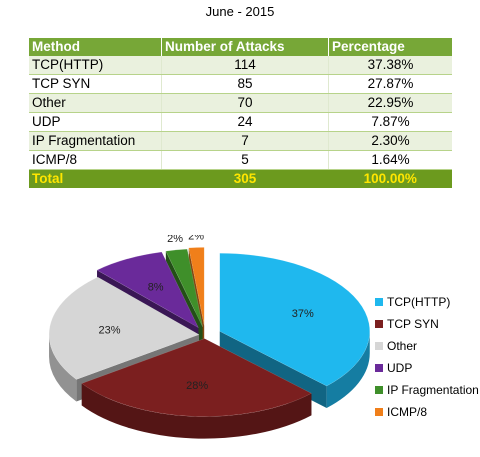 This screenshot has height=457, width=480. I want to click on legend-label: TCP SYN, so click(413, 324).